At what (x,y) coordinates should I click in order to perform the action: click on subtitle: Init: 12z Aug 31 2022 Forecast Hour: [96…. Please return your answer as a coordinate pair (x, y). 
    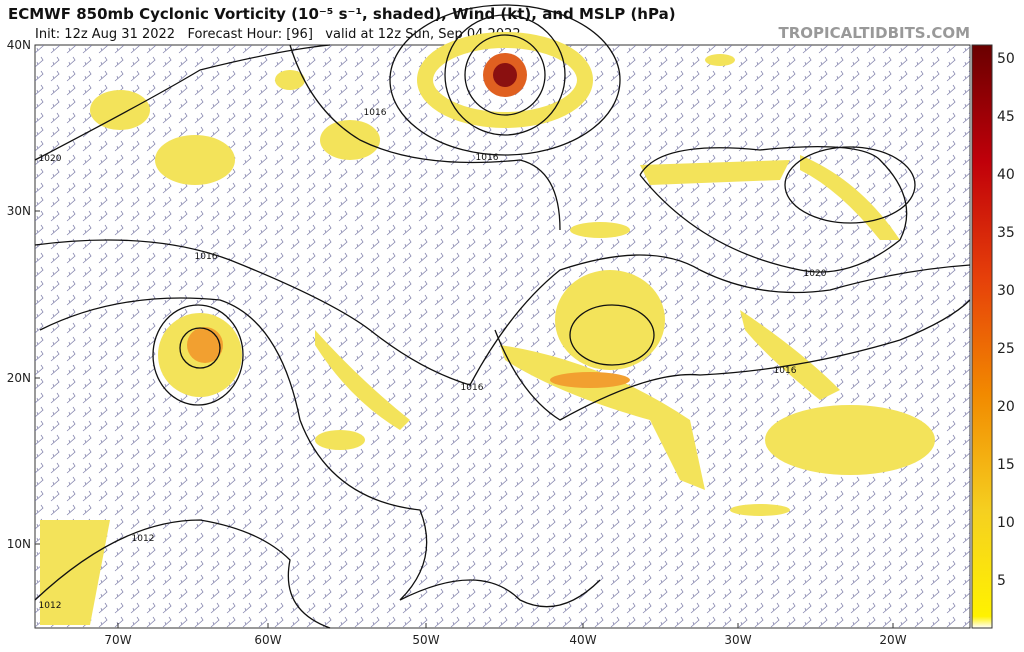
    Looking at the image, I should click on (278, 34).